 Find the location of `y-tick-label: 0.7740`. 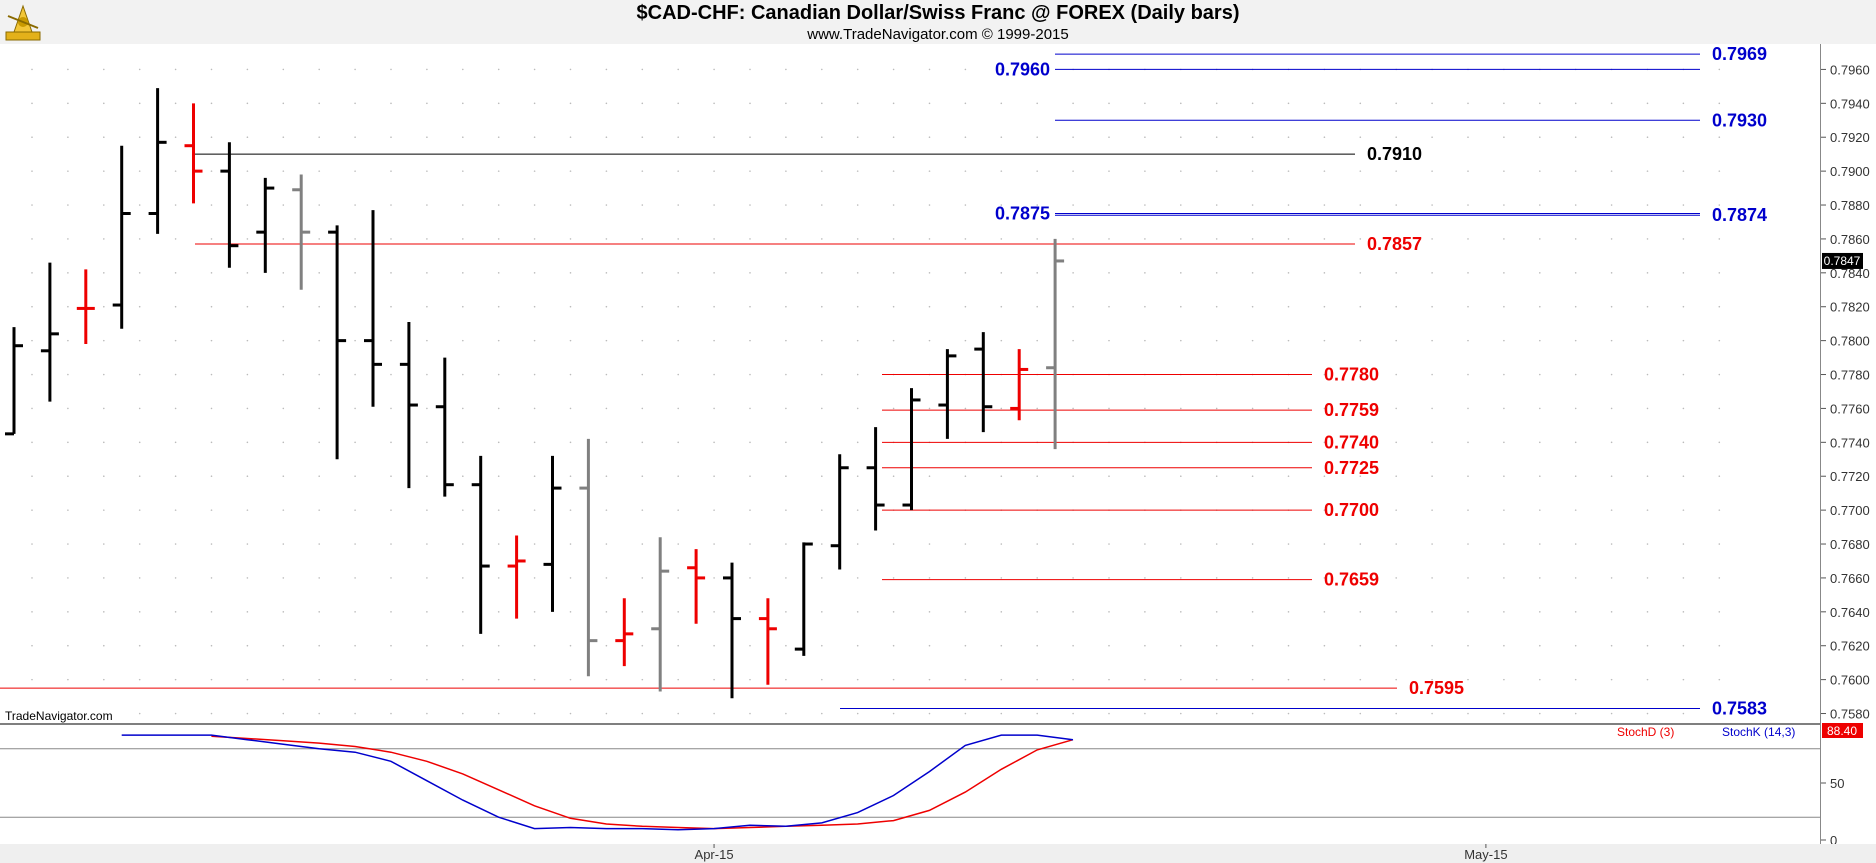

y-tick-label: 0.7740 is located at coordinates (1850, 442).